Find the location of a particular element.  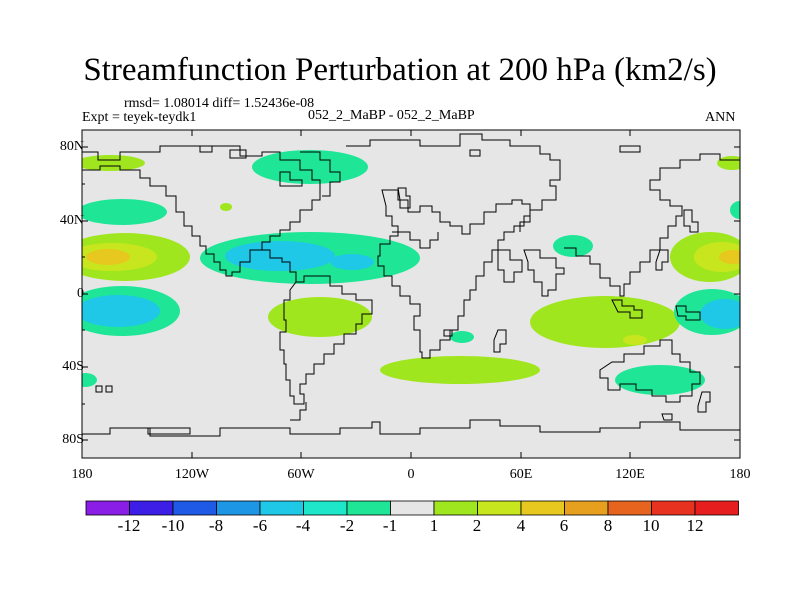

anomaly-neg-atlantic-20n-core2 is located at coordinates (352, 262).